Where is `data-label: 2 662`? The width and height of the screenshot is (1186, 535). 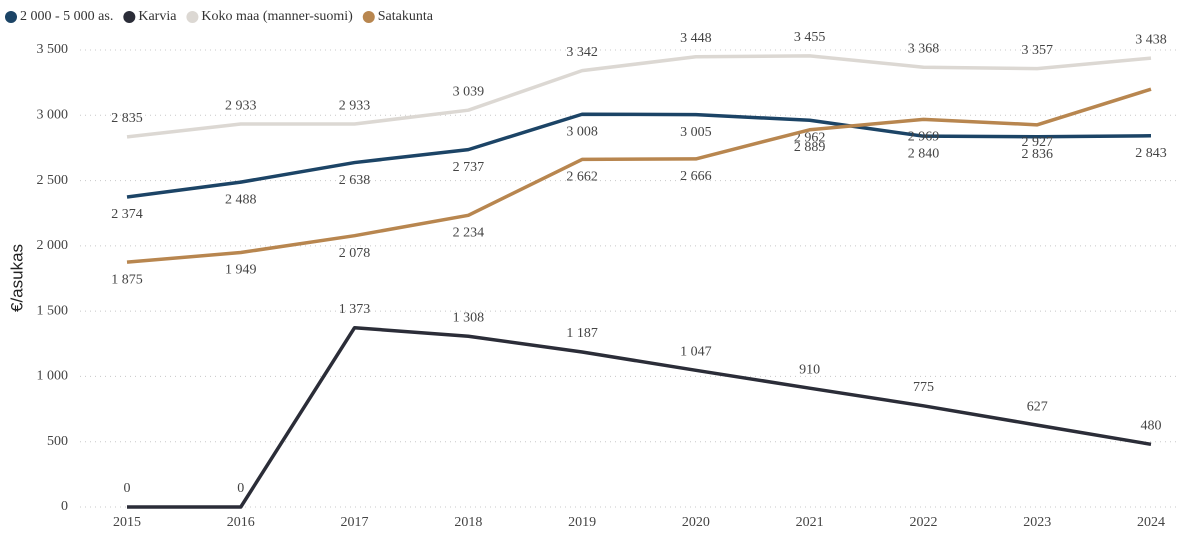 data-label: 2 662 is located at coordinates (582, 177).